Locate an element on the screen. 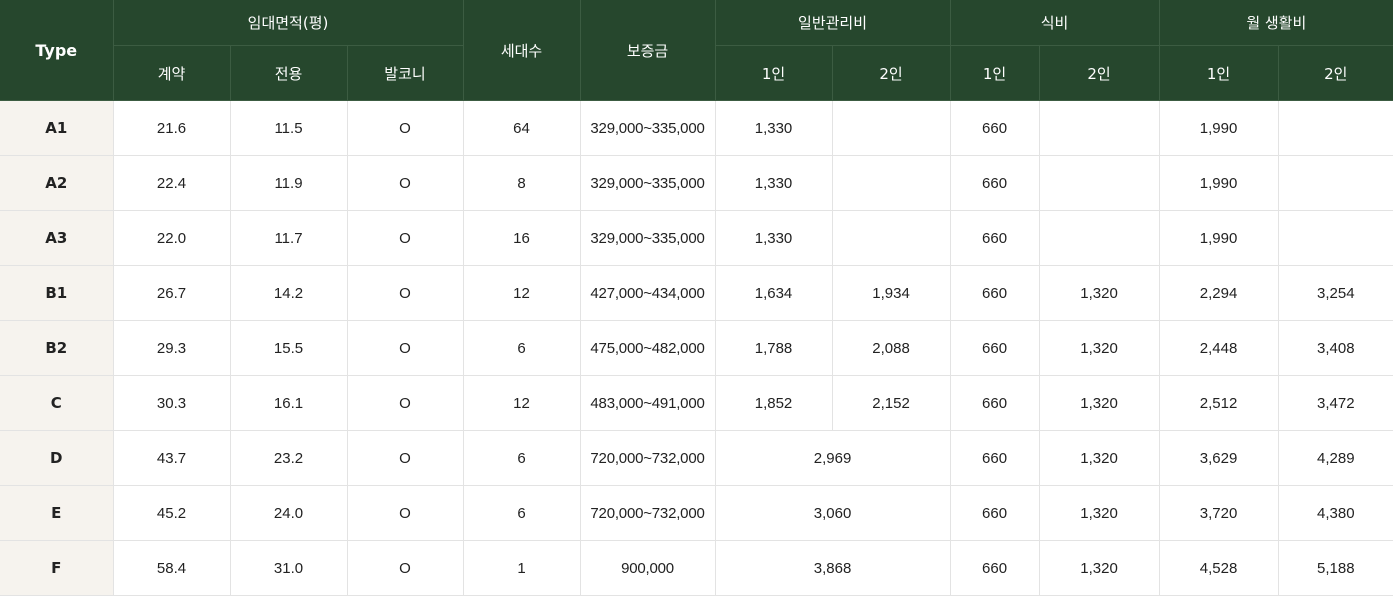 The image size is (1393, 596). cell-mgmt-merged: 3,060 is located at coordinates (833, 513).